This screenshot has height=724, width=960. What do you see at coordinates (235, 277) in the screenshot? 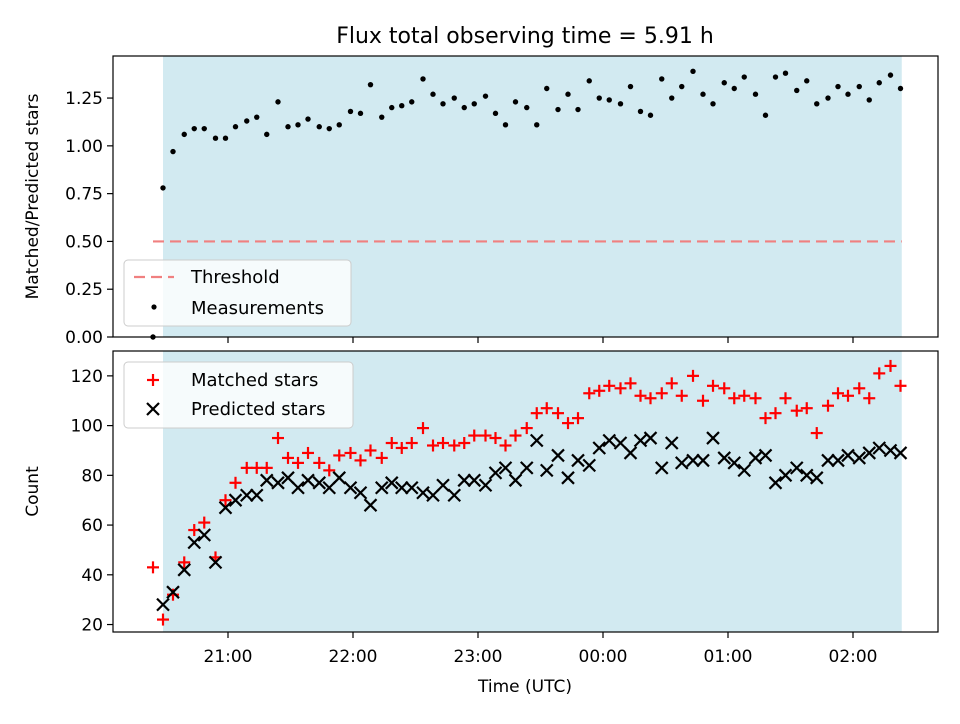
I see `legend-threshold-label: Threshold` at bounding box center [235, 277].